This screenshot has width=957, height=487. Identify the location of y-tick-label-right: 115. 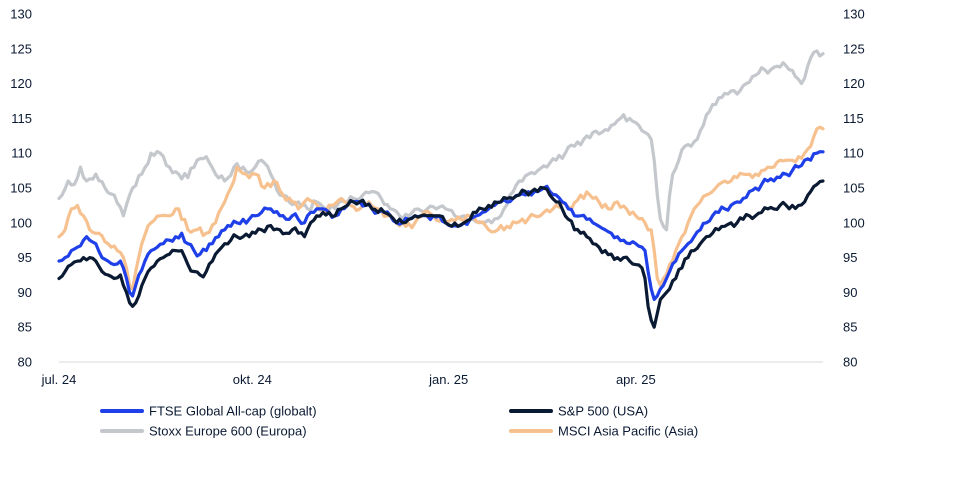
(853, 118).